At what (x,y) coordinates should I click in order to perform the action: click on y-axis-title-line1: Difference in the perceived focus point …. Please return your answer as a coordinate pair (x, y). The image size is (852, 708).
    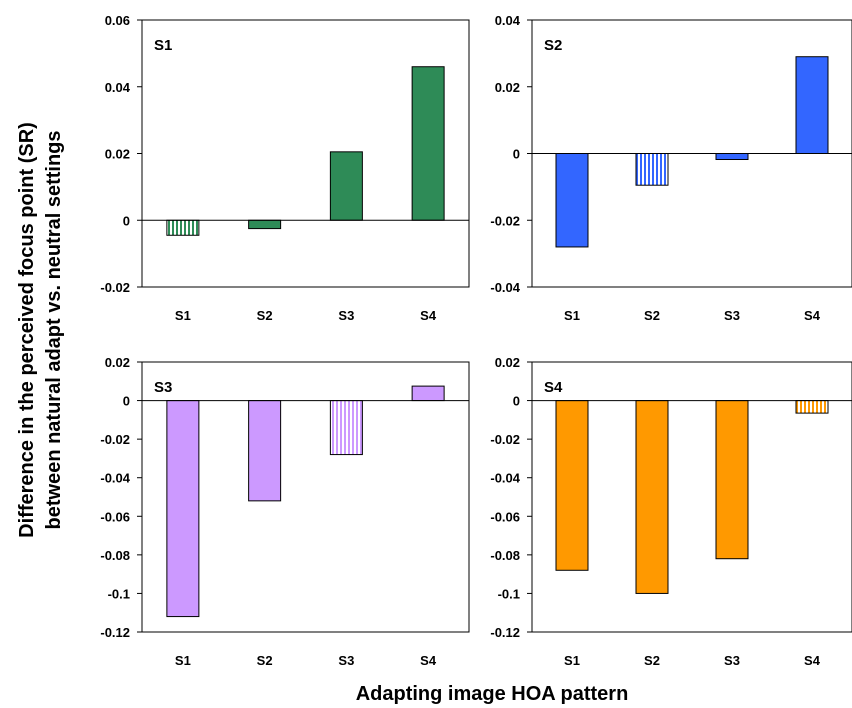
    Looking at the image, I should click on (27, 330).